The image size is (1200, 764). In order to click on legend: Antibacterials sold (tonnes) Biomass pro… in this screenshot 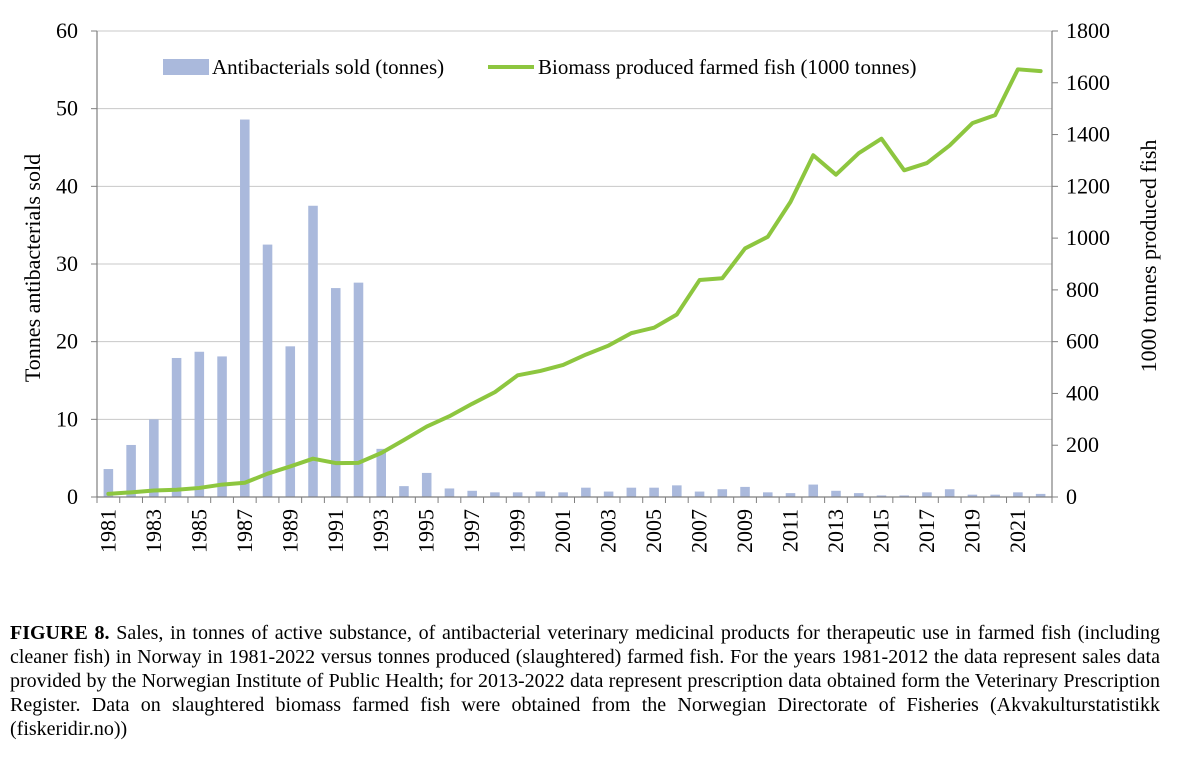, I will do `click(540, 67)`.